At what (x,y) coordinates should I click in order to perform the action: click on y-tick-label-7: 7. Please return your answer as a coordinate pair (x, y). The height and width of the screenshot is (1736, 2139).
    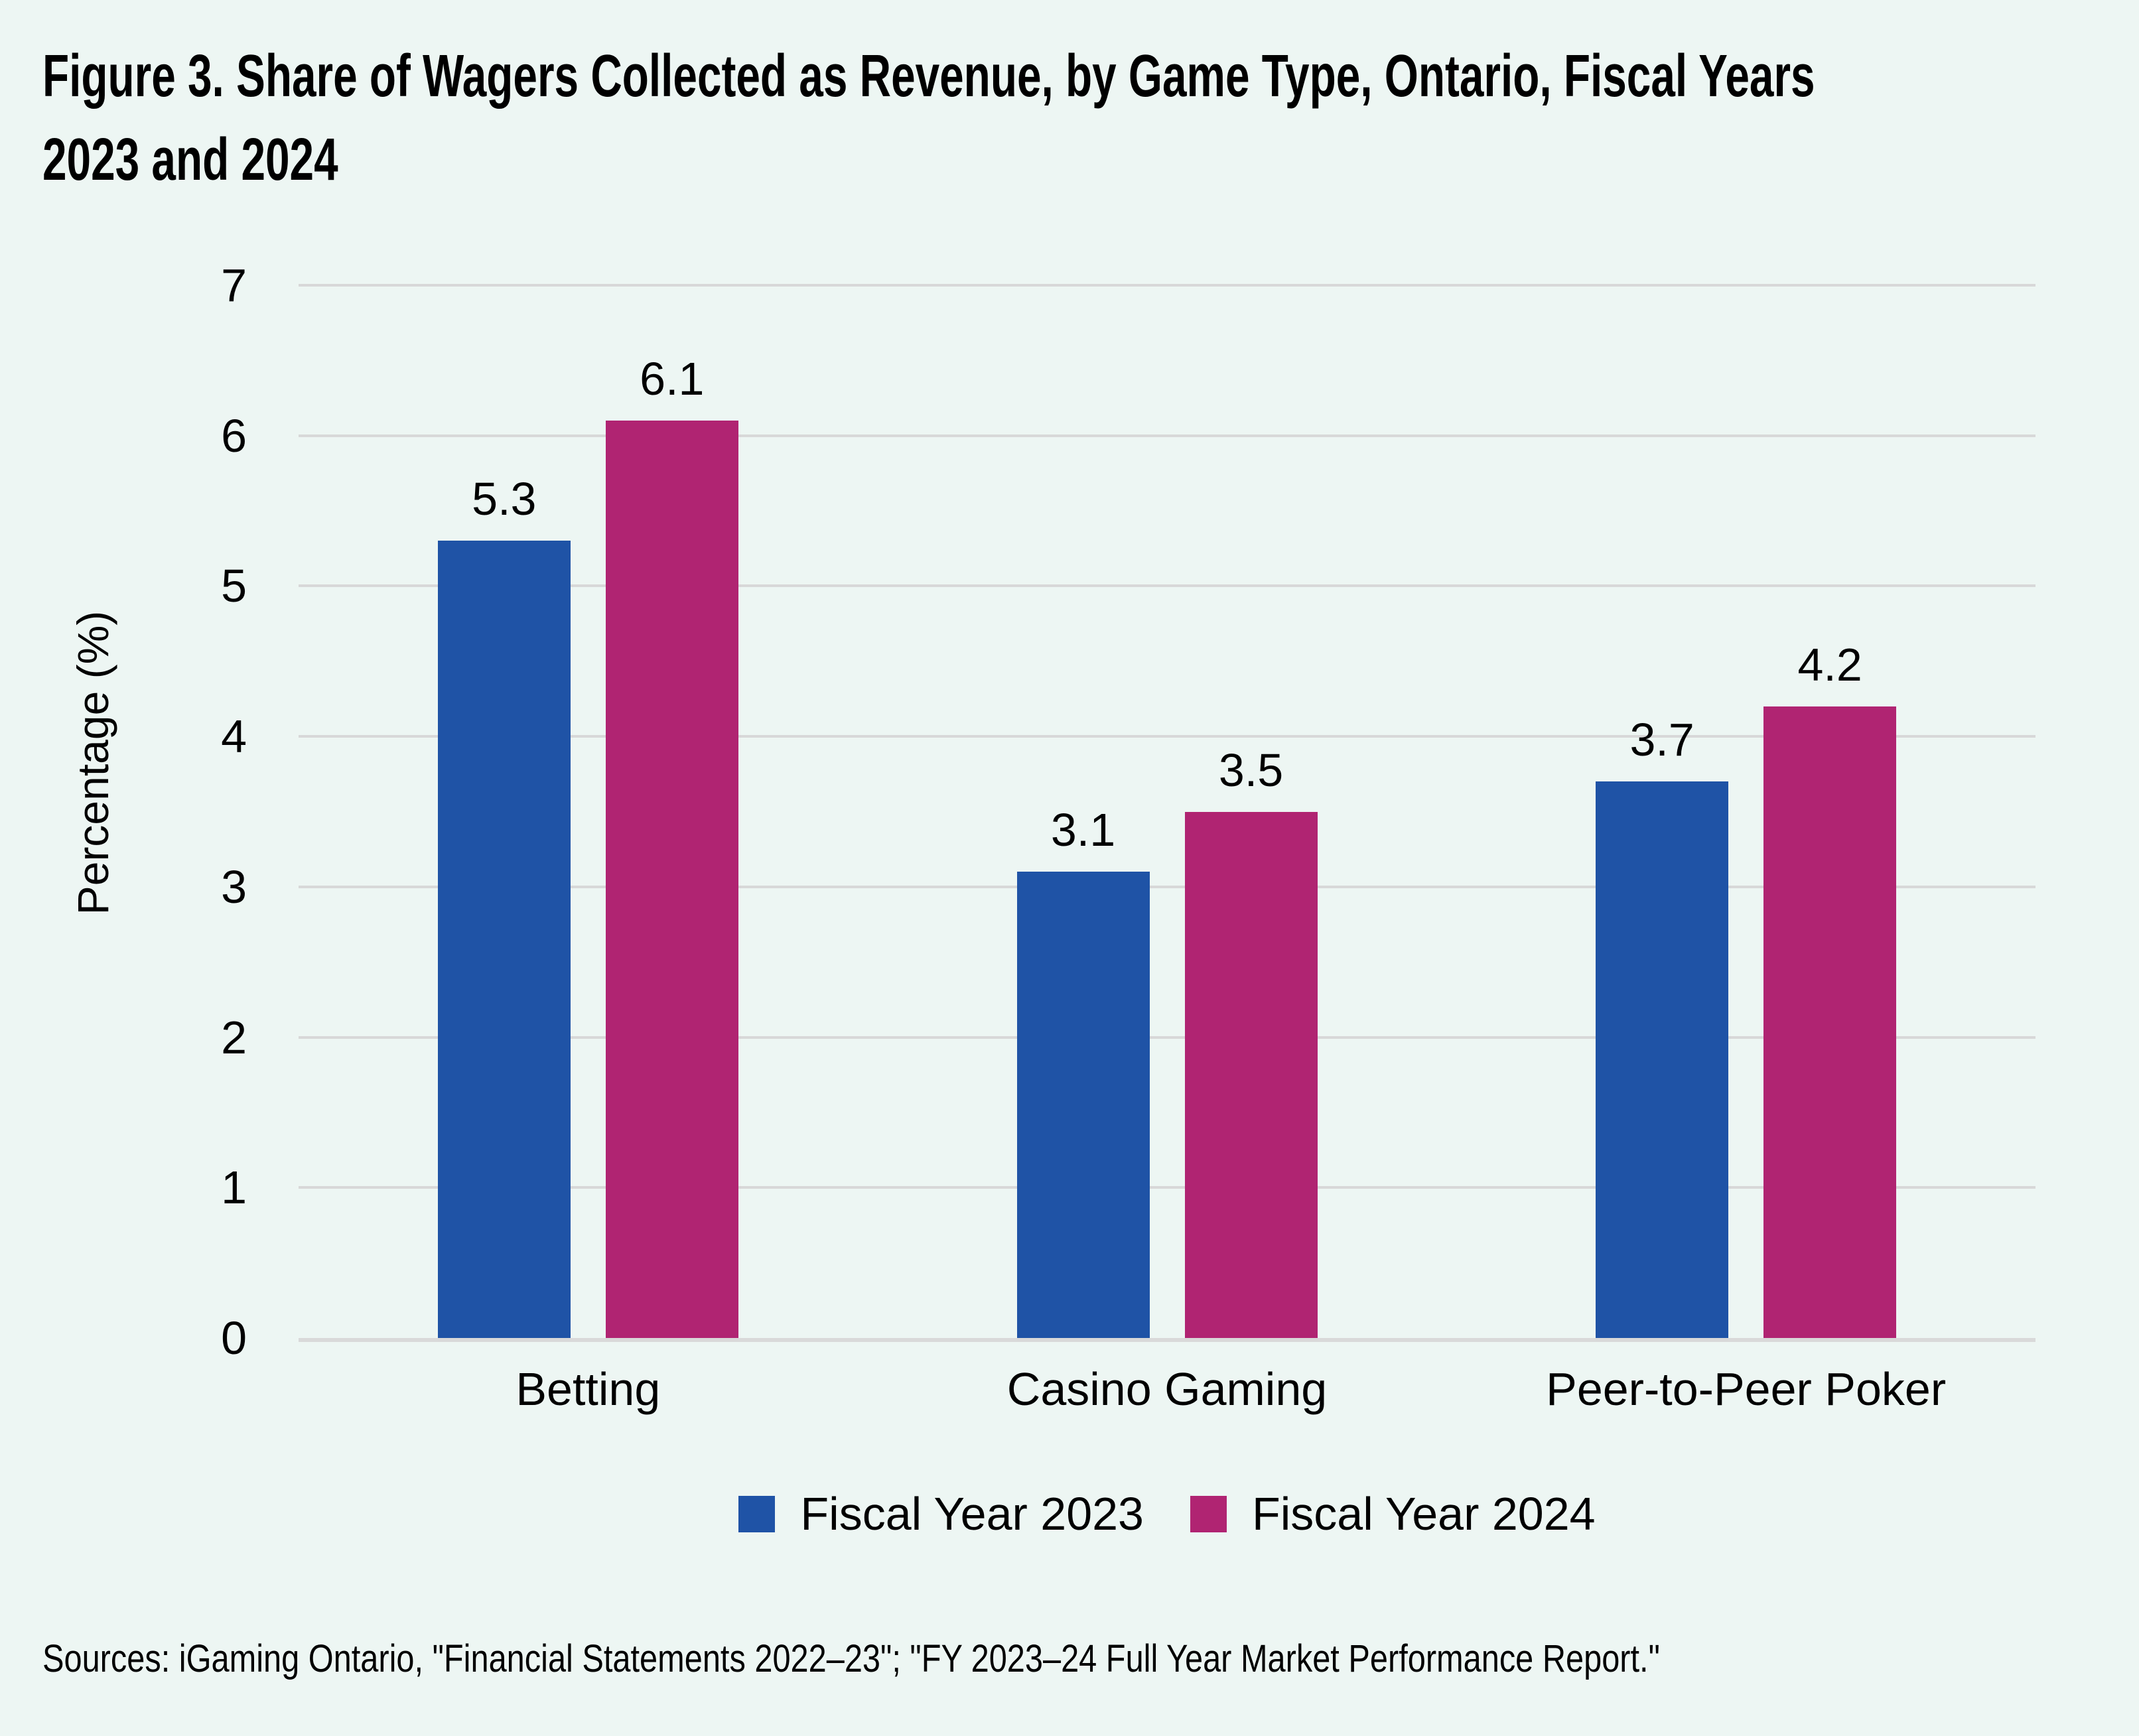
    Looking at the image, I should click on (234, 285).